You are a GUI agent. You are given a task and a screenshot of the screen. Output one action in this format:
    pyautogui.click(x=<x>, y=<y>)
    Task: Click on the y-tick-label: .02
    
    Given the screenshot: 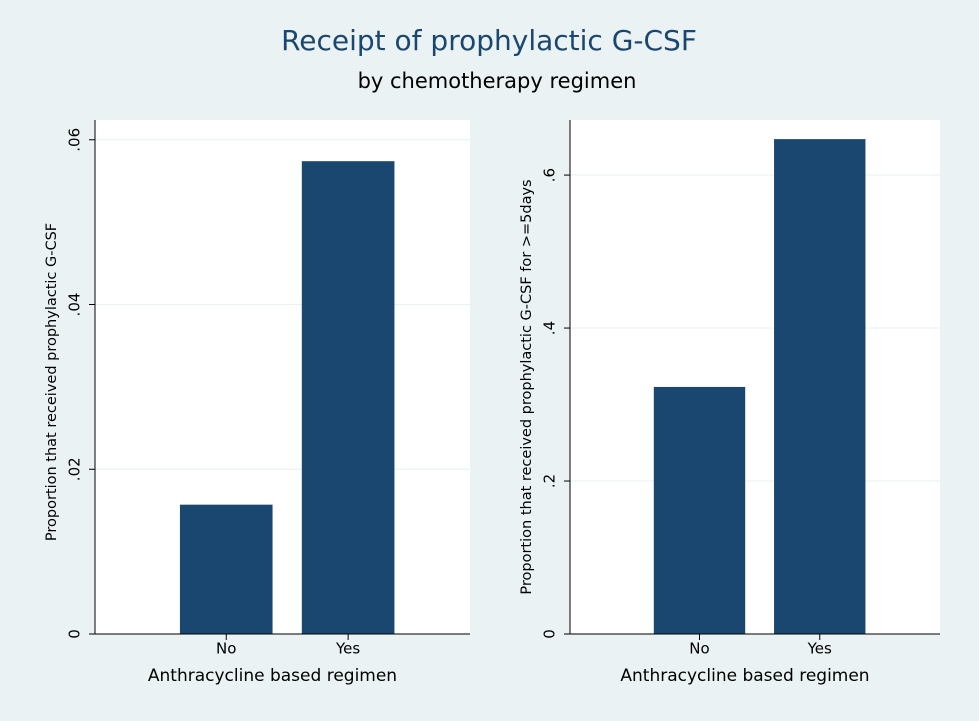 What is the action you would take?
    pyautogui.click(x=75, y=469)
    